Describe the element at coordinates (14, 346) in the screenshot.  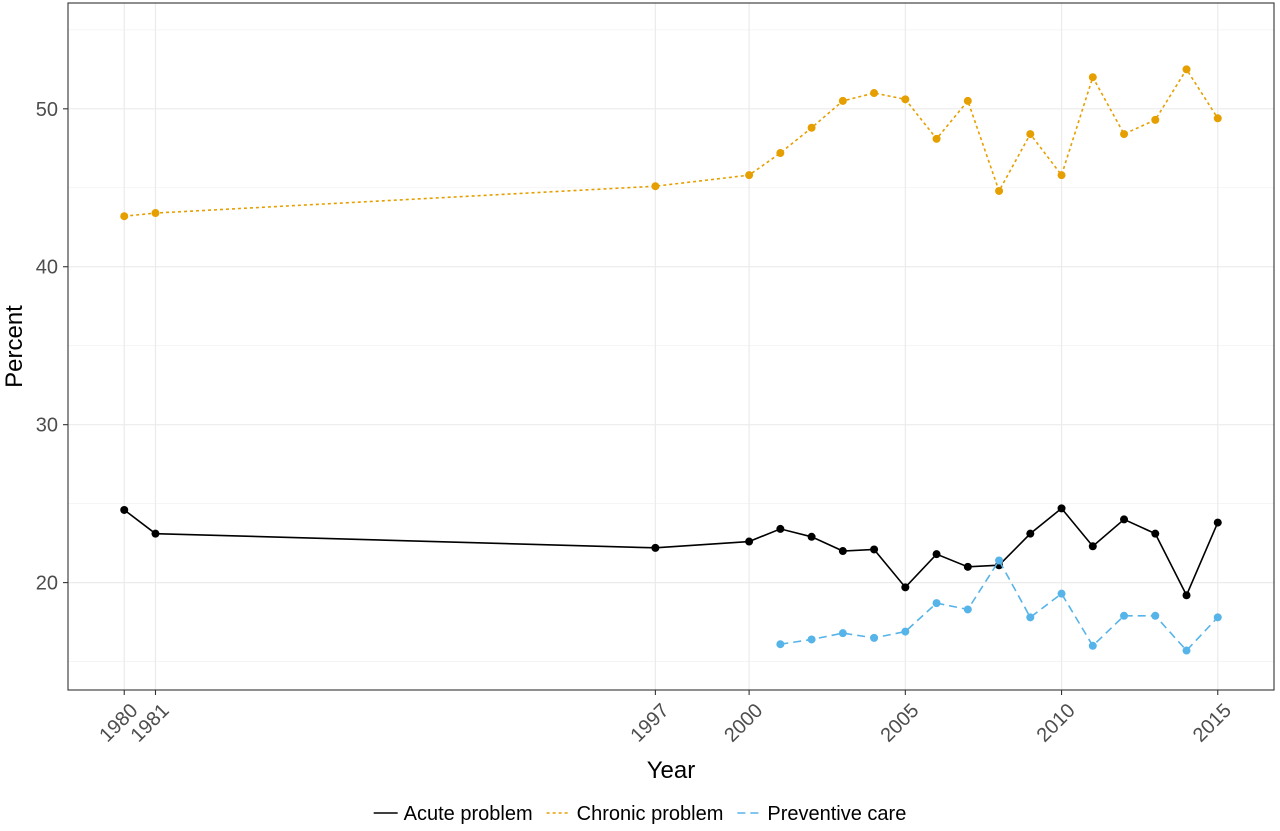
I see `y-axis-title: Percent` at that location.